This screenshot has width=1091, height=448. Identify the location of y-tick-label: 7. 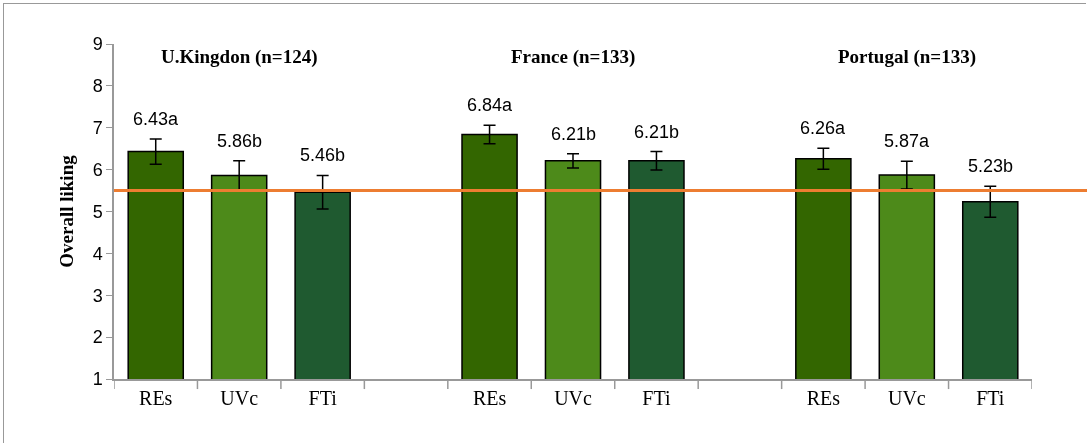
(97, 128).